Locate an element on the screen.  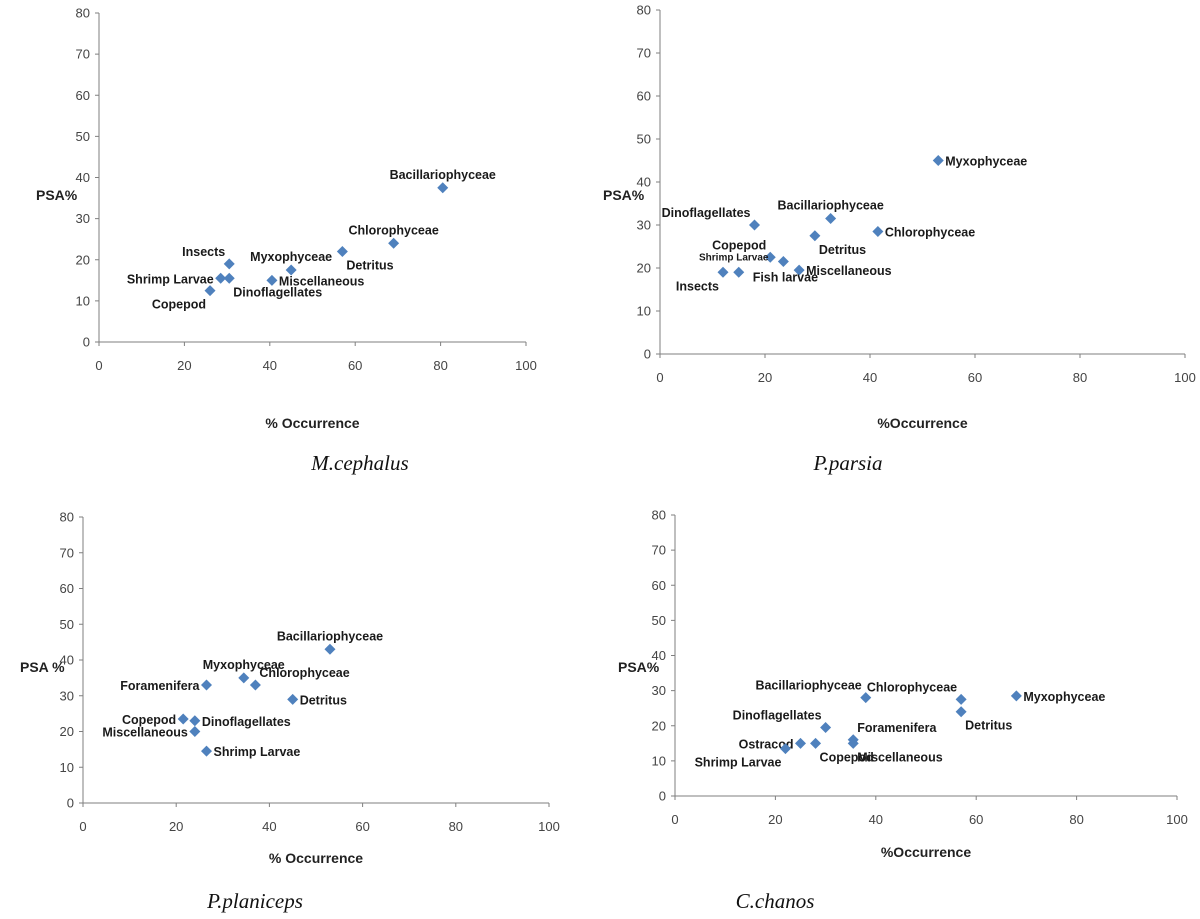
y-axis-label: PSA % is located at coordinates (42, 667).